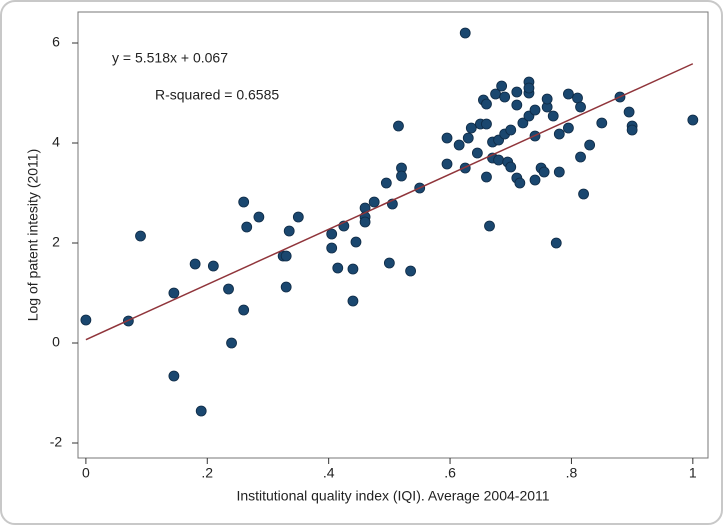  Describe the element at coordinates (56, 342) in the screenshot. I see `y-tick-label: 0` at that location.